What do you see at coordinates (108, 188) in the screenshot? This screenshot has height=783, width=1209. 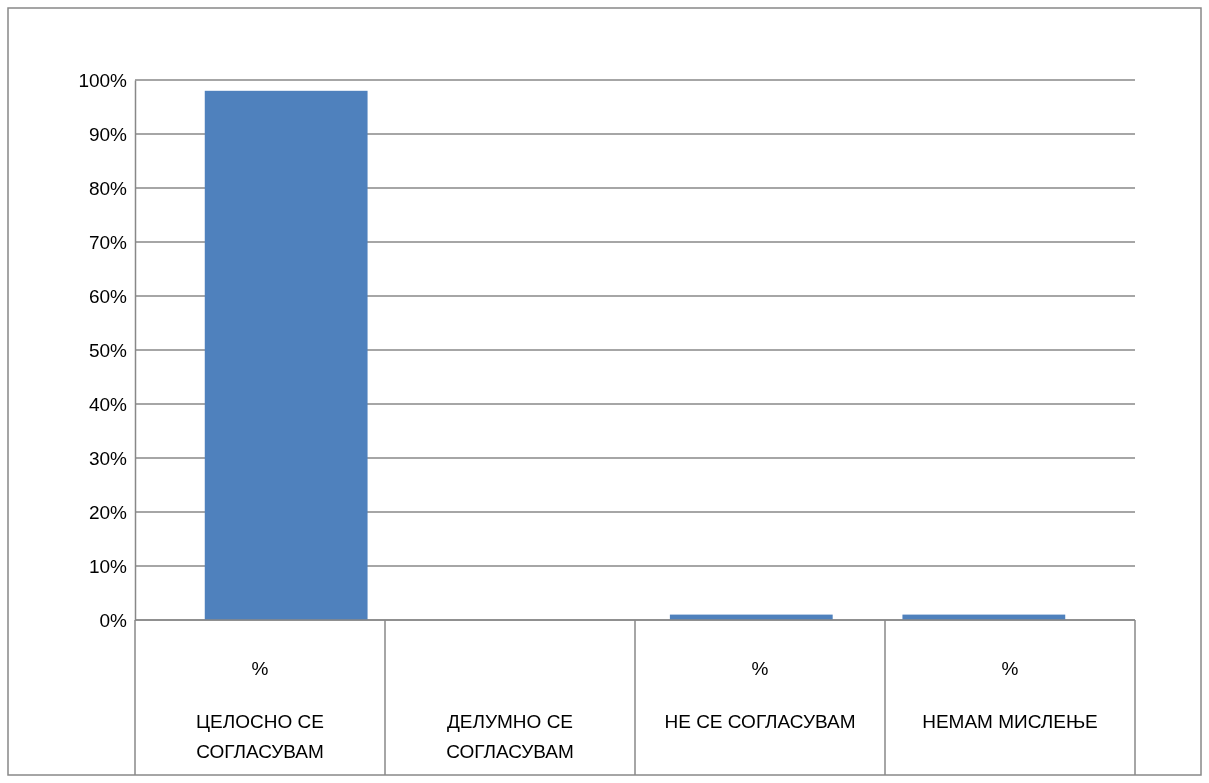 I see `y-tick-label: 80%` at bounding box center [108, 188].